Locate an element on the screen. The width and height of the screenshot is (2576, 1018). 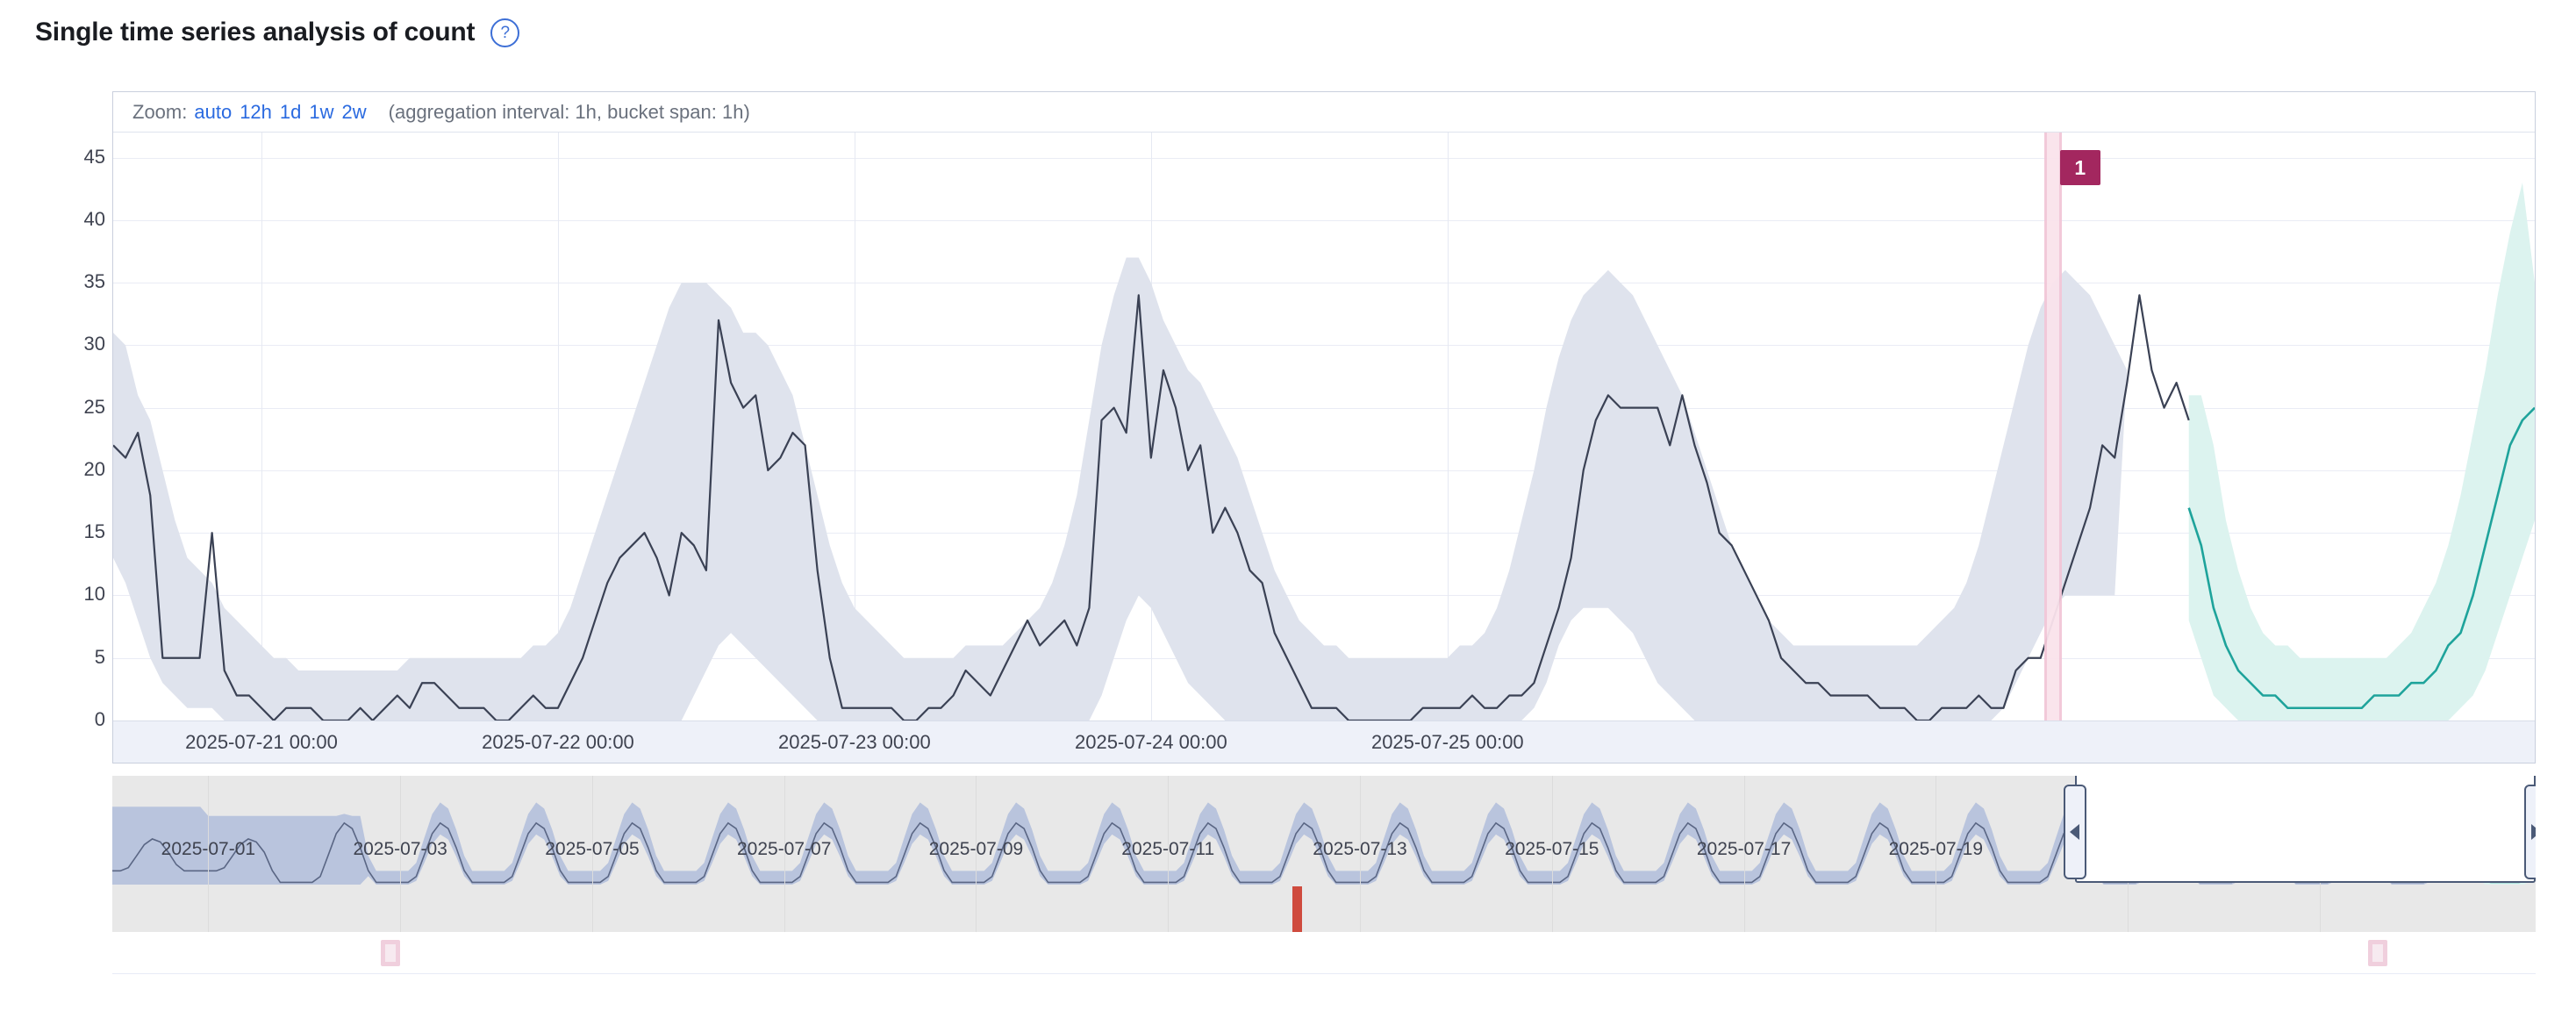
navigator-right-handle is located at coordinates (2530, 832).